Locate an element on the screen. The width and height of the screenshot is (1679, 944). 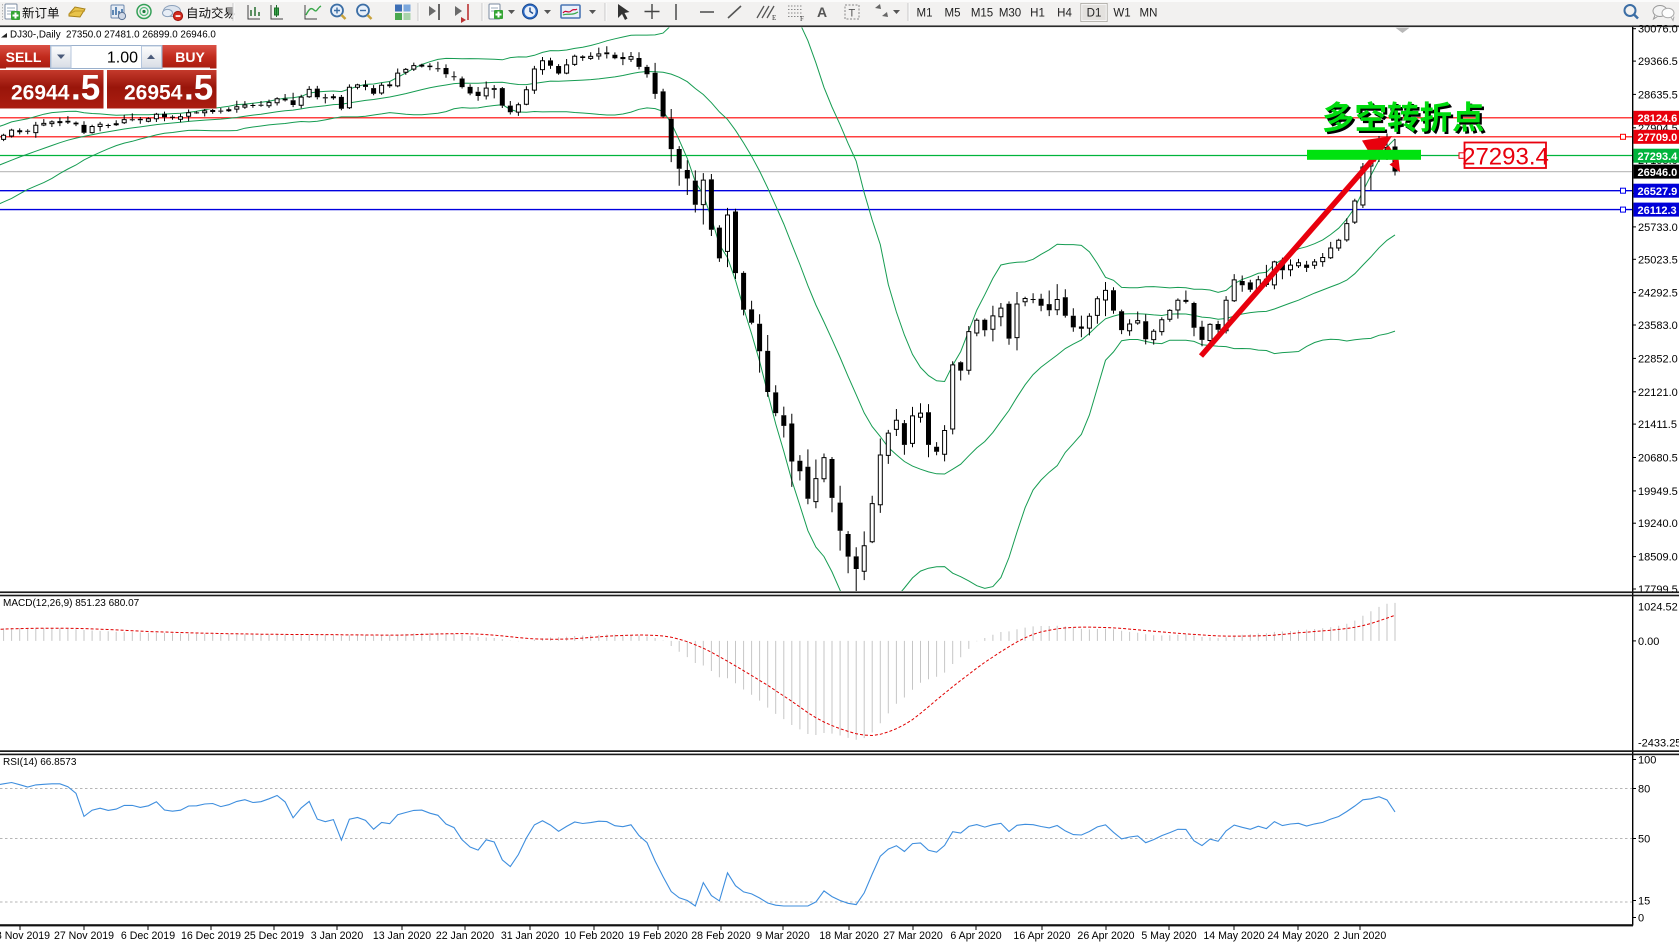
svg-text: 21411.5 is located at coordinates (1657, 425).